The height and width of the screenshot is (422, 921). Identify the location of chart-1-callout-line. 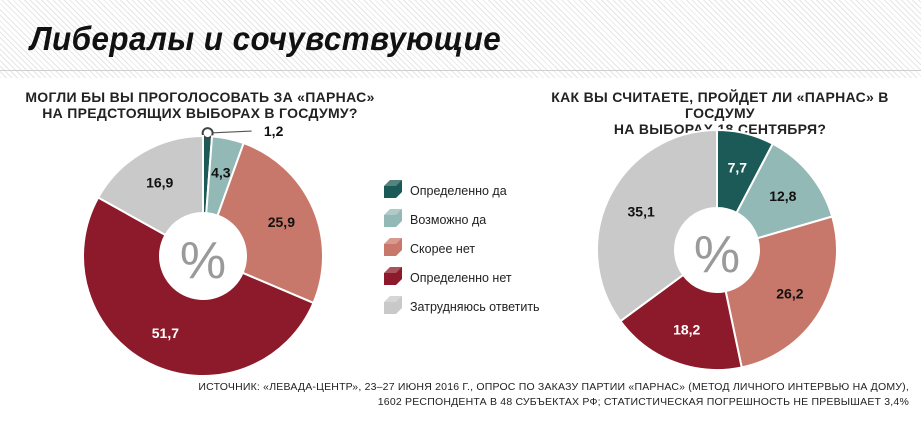
(229, 132).